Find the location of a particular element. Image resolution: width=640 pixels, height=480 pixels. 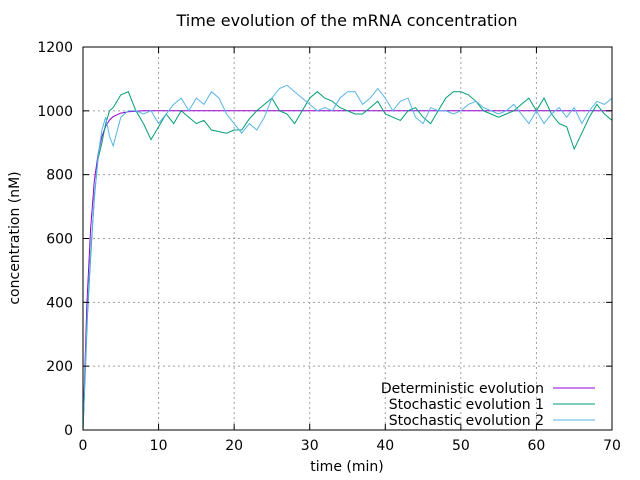

y-tick-label: 600 is located at coordinates (59, 240).